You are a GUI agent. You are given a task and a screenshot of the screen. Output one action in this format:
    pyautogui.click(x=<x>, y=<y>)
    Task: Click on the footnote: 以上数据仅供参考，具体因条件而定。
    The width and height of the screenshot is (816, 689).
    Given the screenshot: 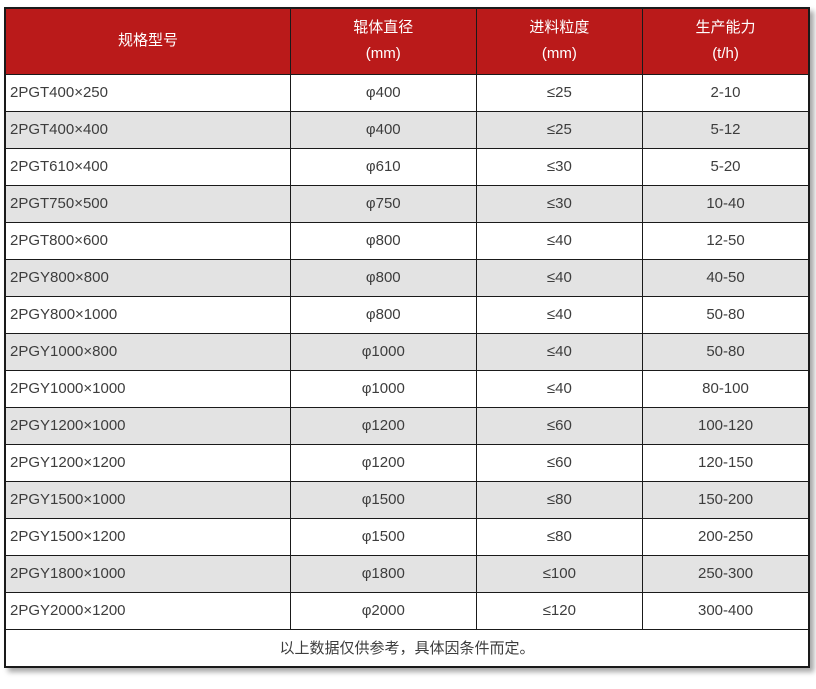 What is the action you would take?
    pyautogui.click(x=407, y=648)
    